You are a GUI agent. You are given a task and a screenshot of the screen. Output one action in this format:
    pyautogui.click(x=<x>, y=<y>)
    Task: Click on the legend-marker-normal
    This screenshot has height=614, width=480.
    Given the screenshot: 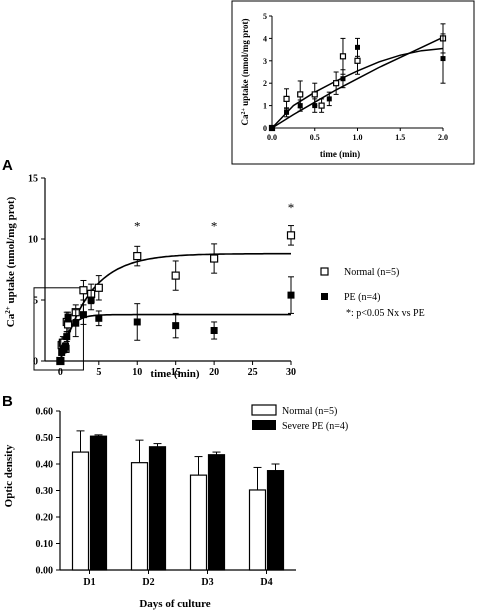 What is the action you would take?
    pyautogui.click(x=324, y=271)
    